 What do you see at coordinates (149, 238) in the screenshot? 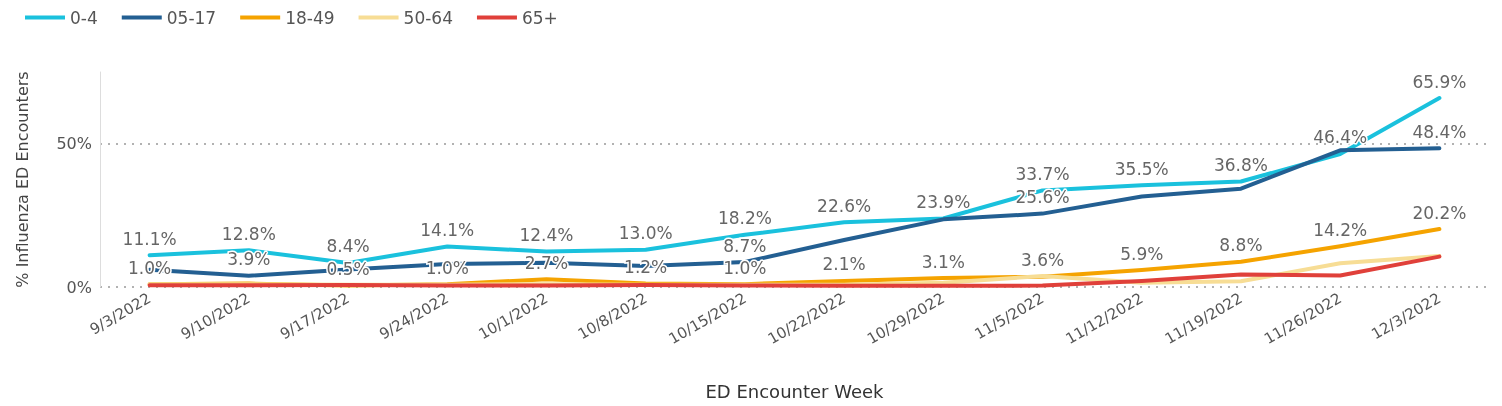
I see `data-label: 11.1%` at bounding box center [149, 238].